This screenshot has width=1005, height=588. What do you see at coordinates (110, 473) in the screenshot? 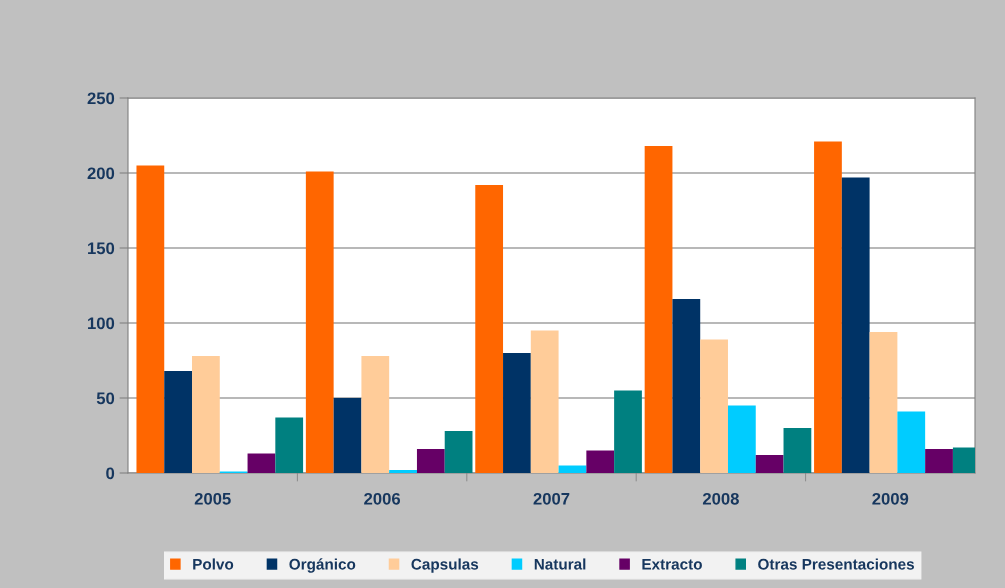
I see `y-tick-label: 0` at bounding box center [110, 473].